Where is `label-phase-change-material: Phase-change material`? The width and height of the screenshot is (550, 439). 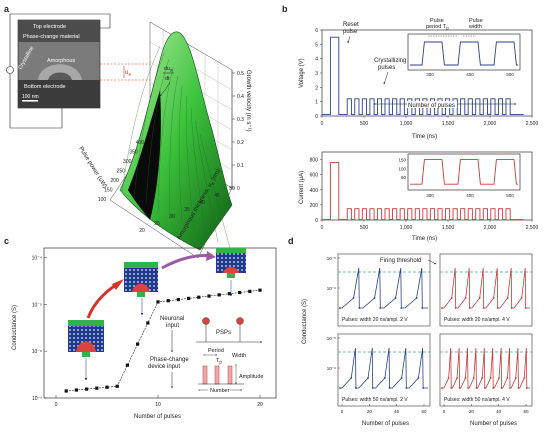 label-phase-change-material: Phase-change material is located at coordinates (51, 37).